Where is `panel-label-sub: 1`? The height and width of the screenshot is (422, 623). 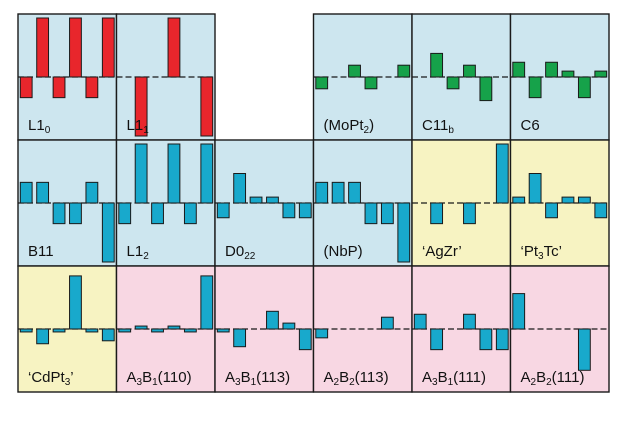
panel-label-sub: 1 is located at coordinates (146, 130).